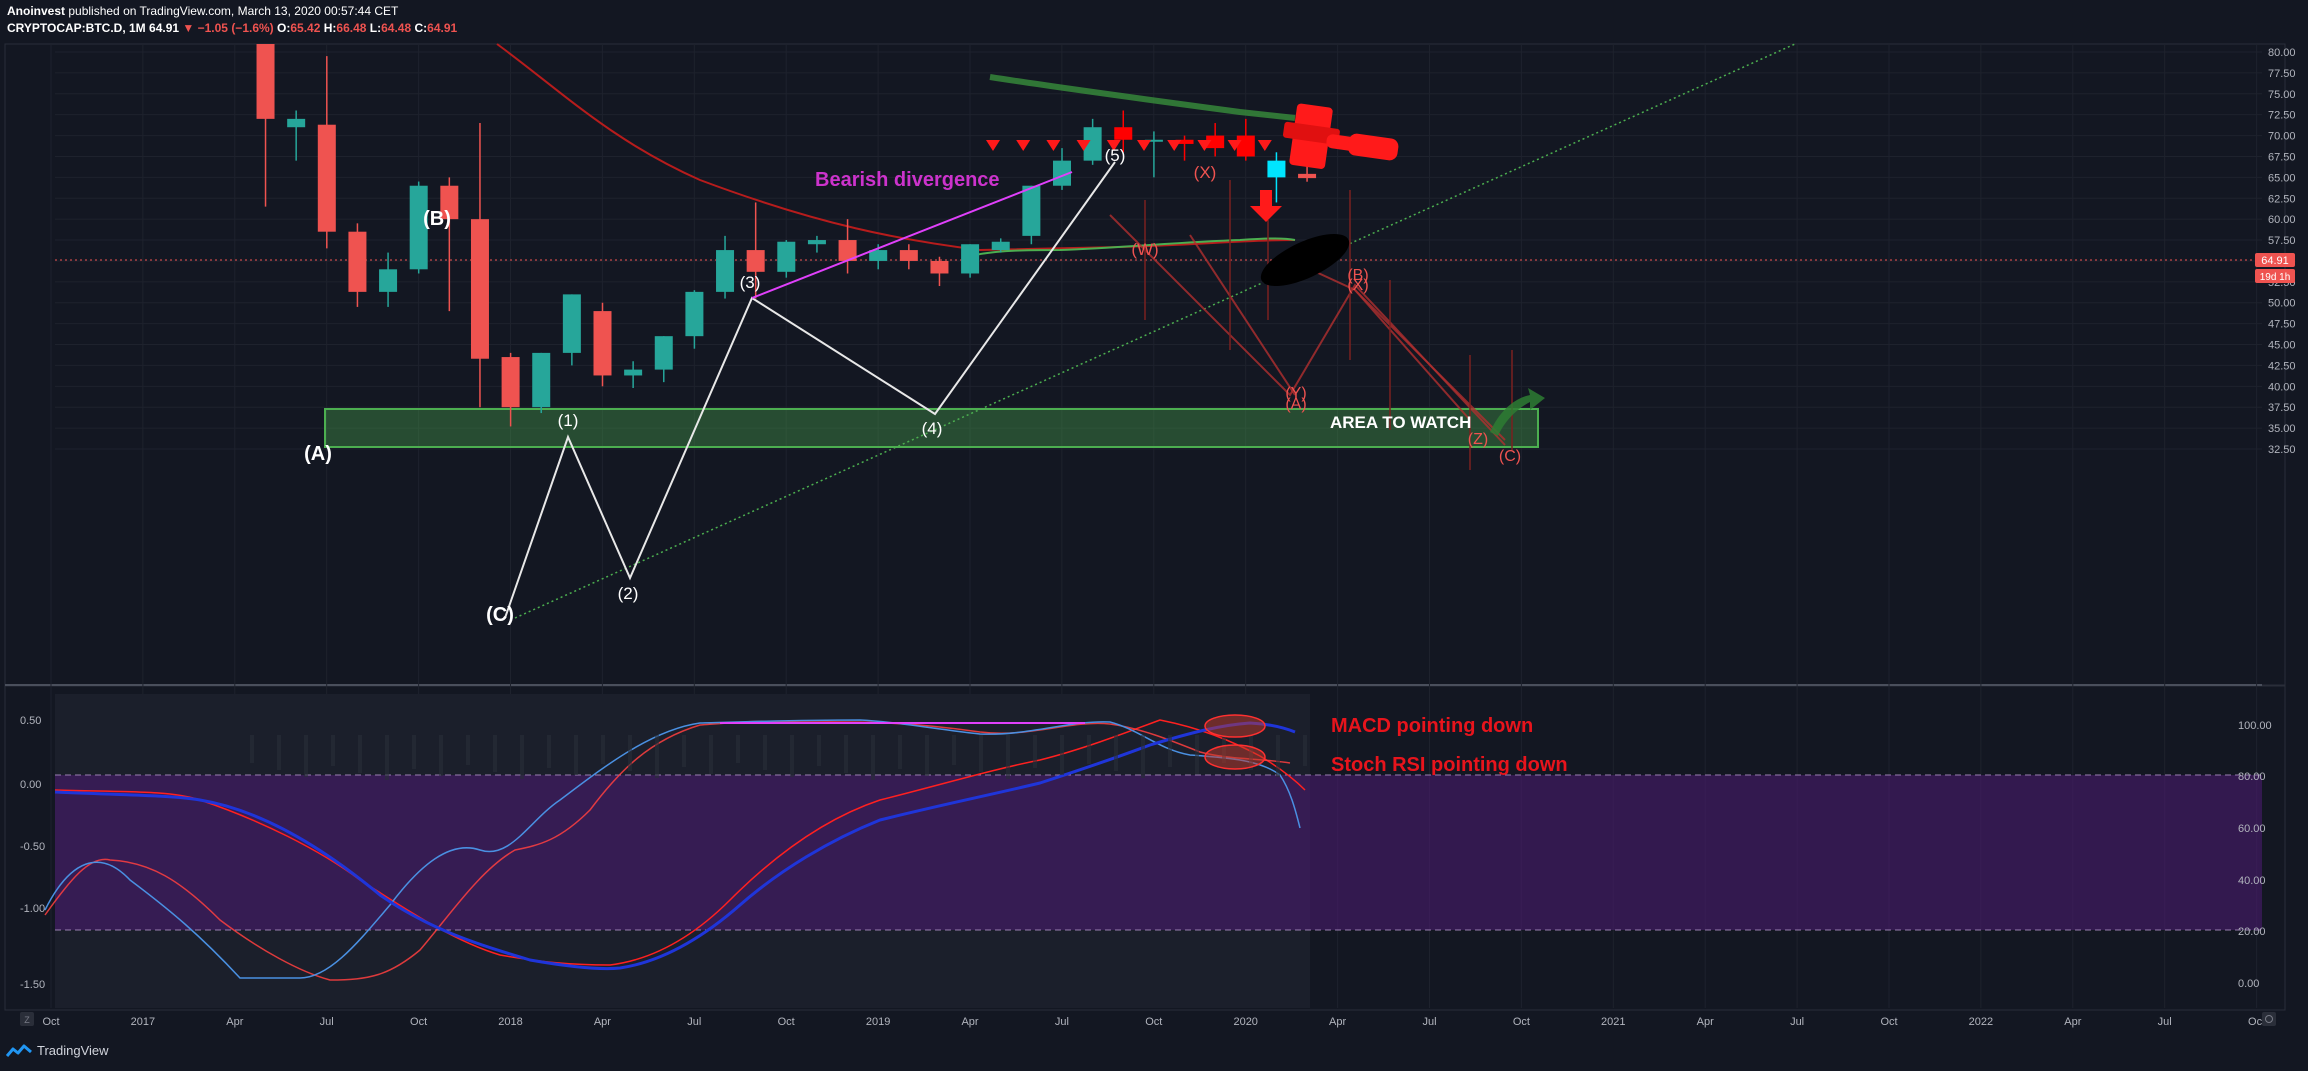 The height and width of the screenshot is (1071, 2308). Describe the element at coordinates (1144, 249) in the screenshot. I see `wave-label: (W)` at that location.